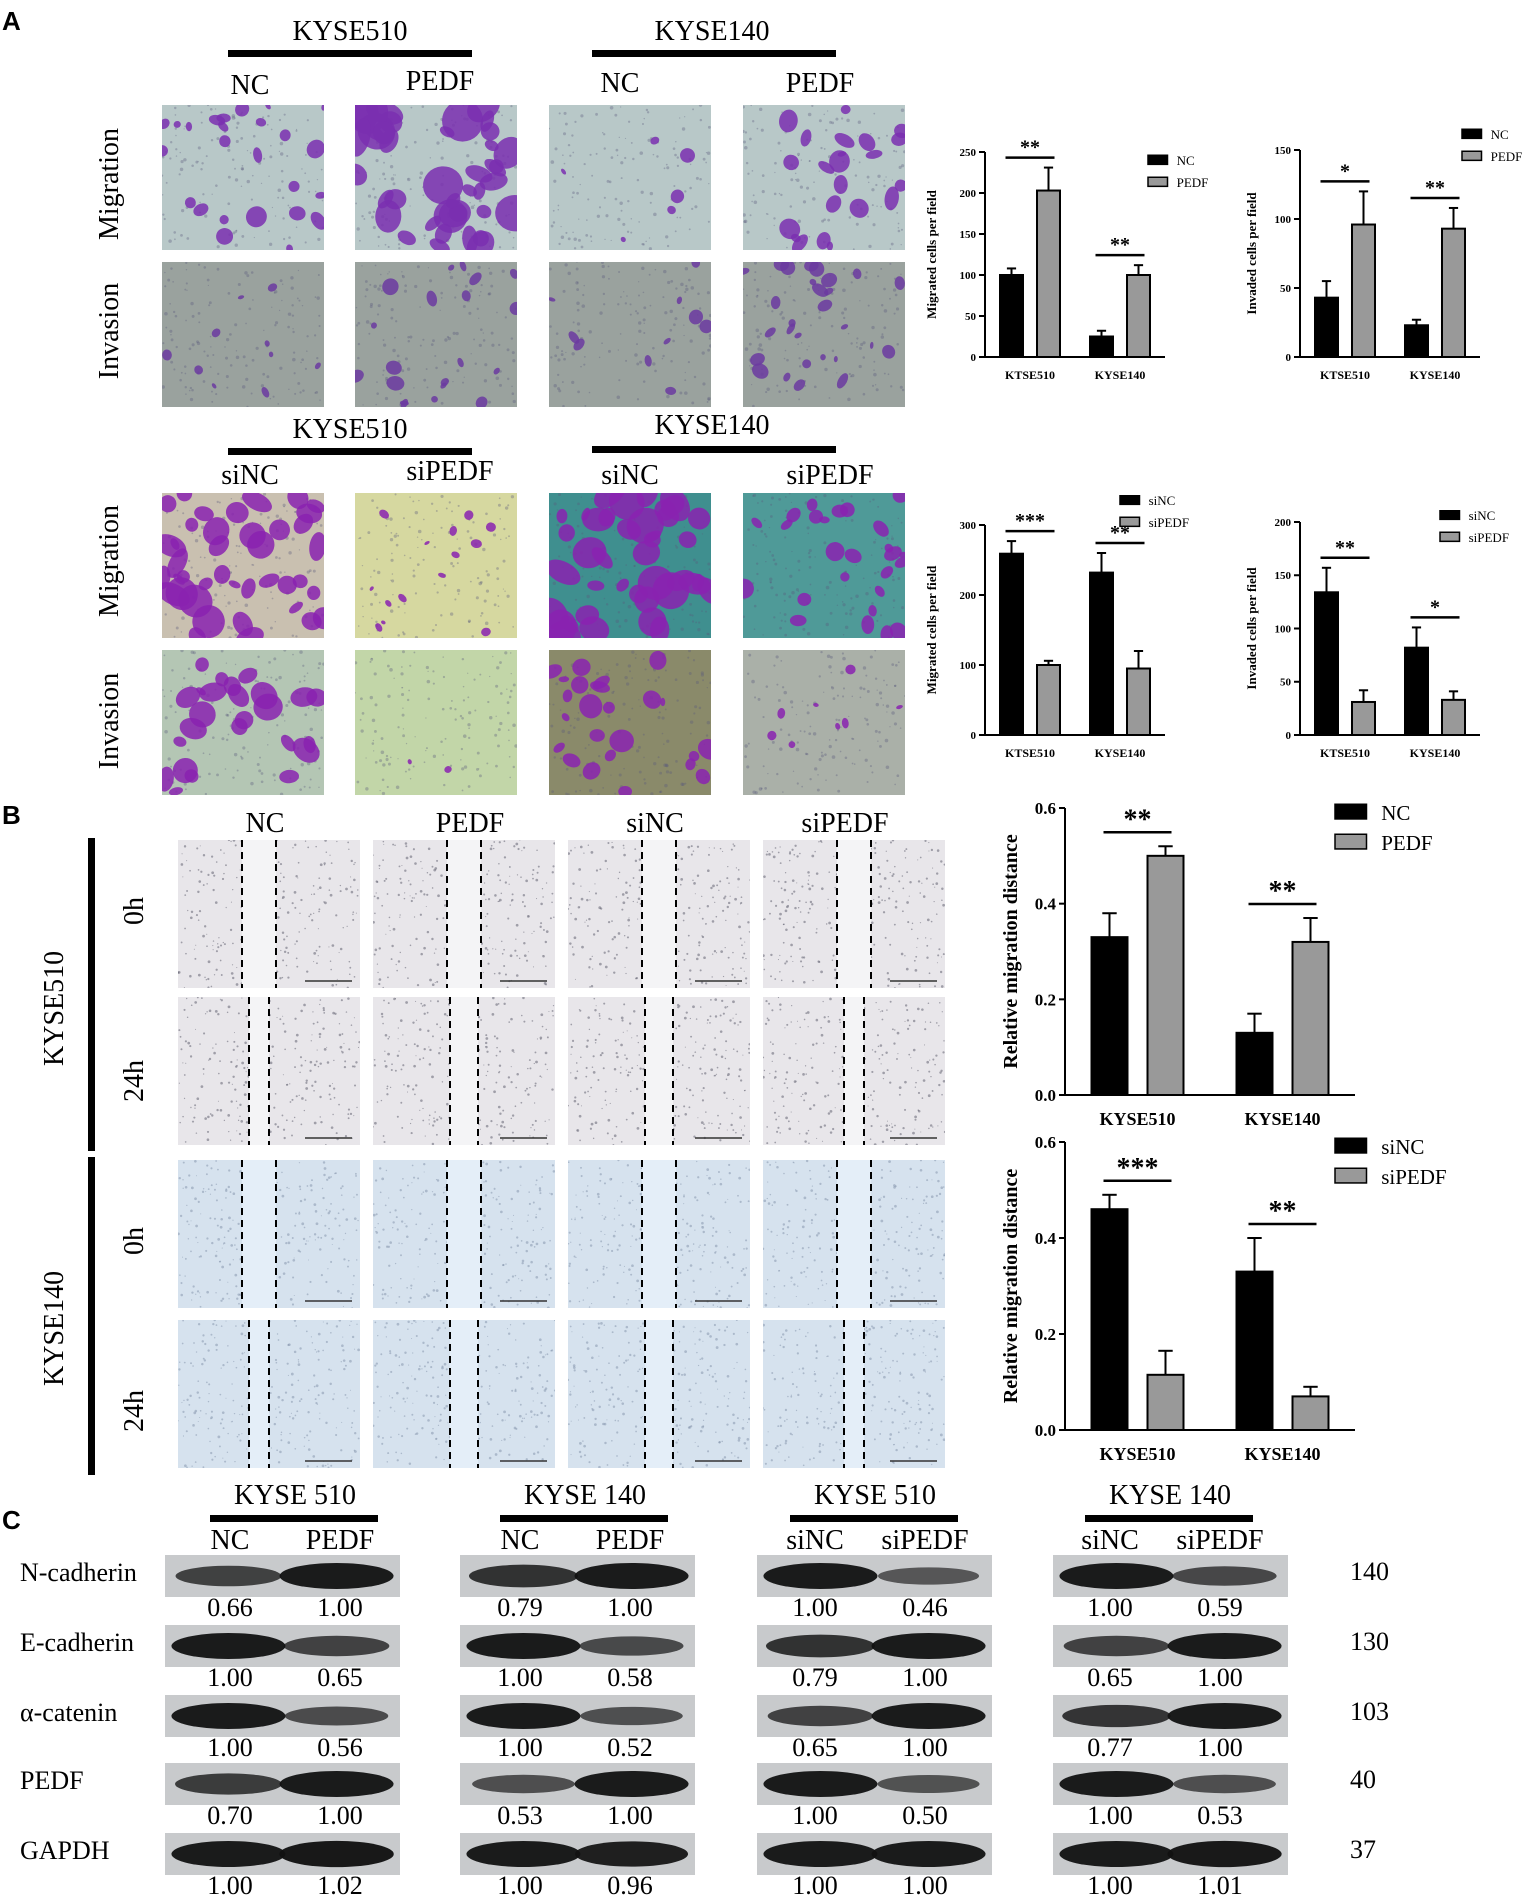 Image resolution: width=1535 pixels, height=1901 pixels. I want to click on header-kyse510-bottom: KYSE510, so click(350, 430).